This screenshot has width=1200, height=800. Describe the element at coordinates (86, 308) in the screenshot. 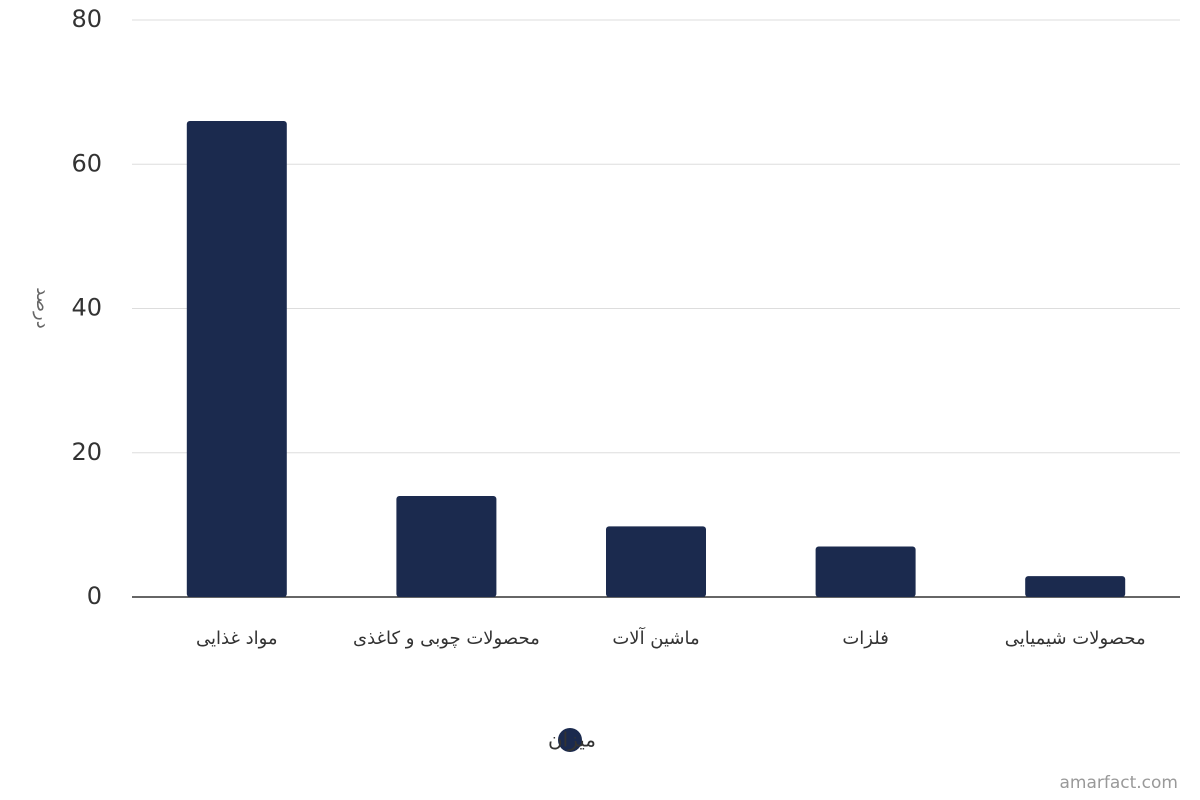

I see `y-tick-label: 40` at that location.